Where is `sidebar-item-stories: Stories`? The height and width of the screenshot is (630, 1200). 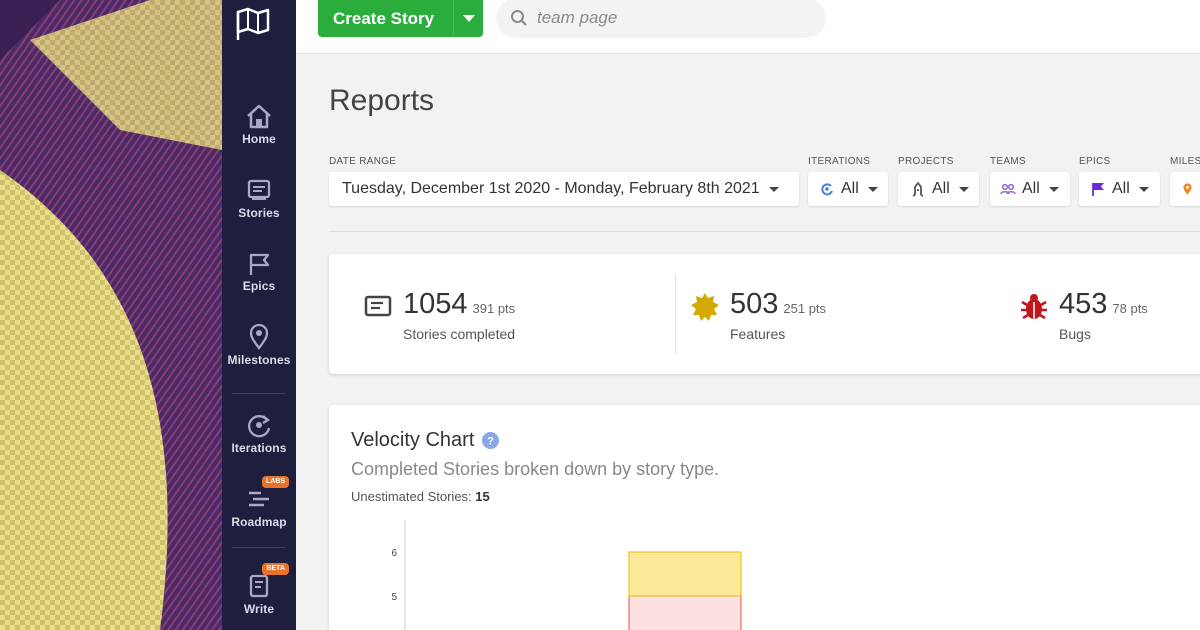 sidebar-item-stories: Stories is located at coordinates (259, 198).